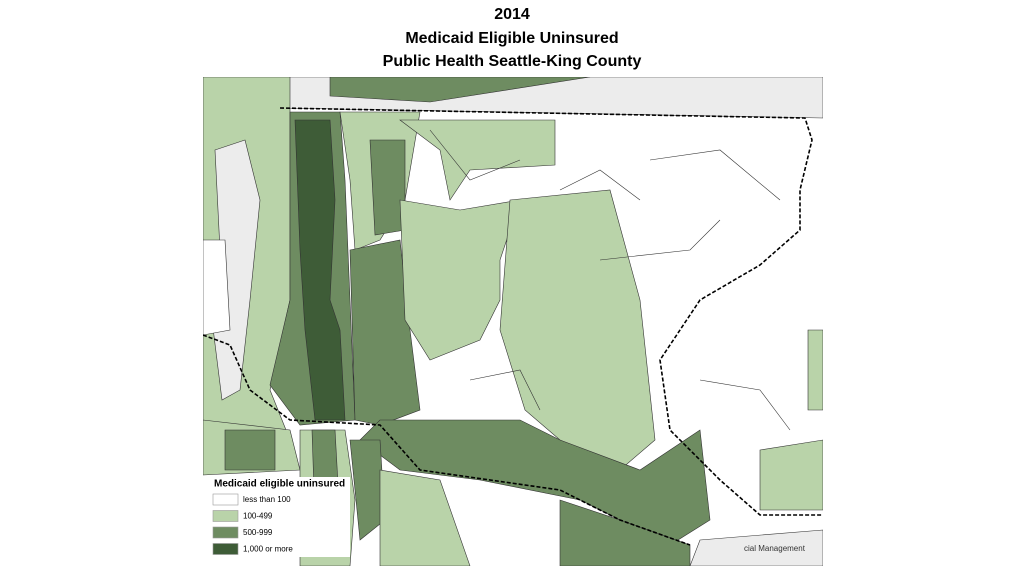 The height and width of the screenshot is (576, 1024). What do you see at coordinates (258, 532) in the screenshot?
I see `legend-label: 500-999` at bounding box center [258, 532].